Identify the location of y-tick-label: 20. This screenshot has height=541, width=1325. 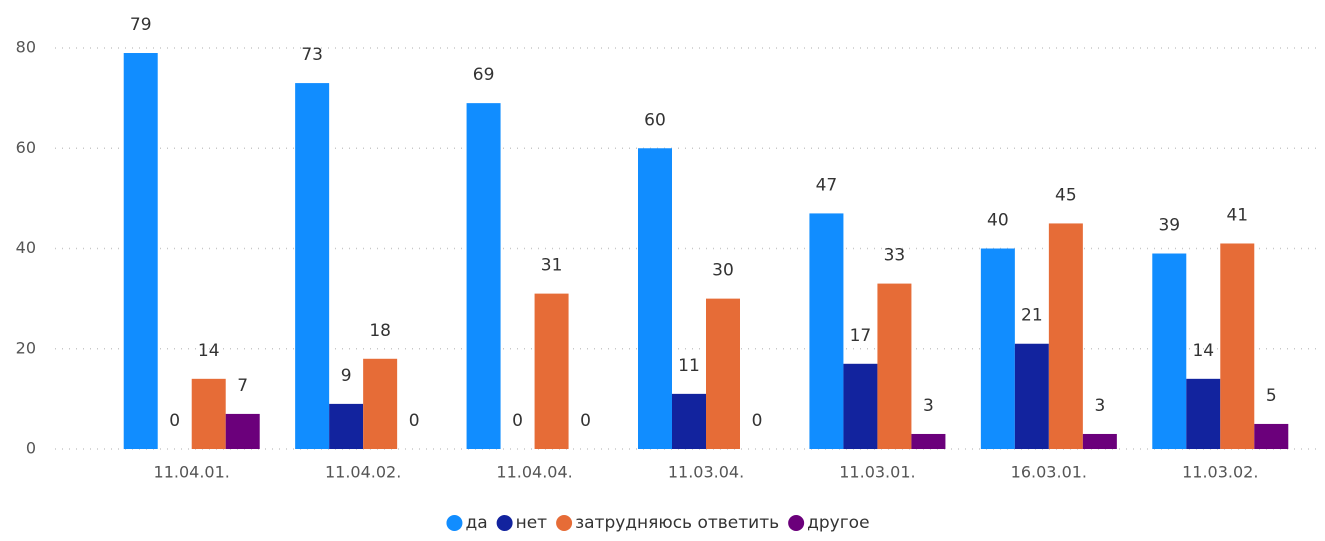
(26, 347).